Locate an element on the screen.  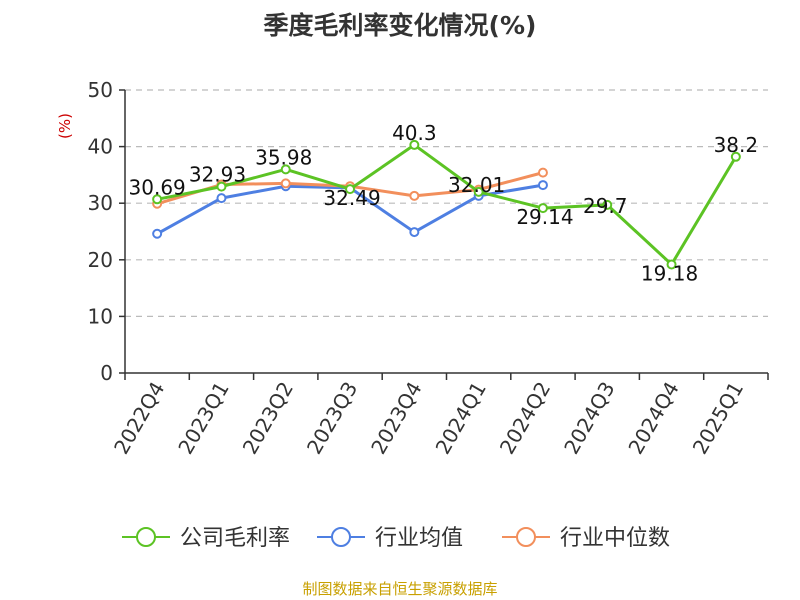
data-label: 29.7 is located at coordinates (605, 206).